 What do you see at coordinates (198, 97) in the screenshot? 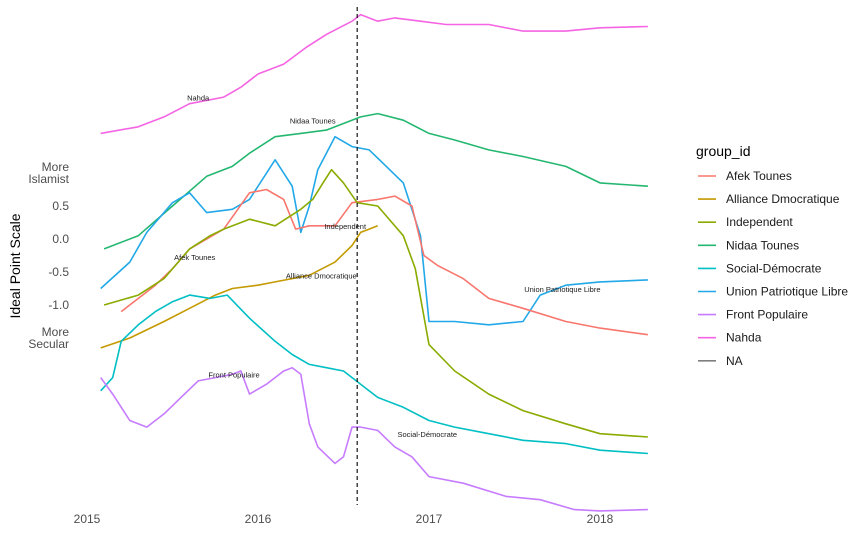
I see `annotation-nahda: Nahda` at bounding box center [198, 97].